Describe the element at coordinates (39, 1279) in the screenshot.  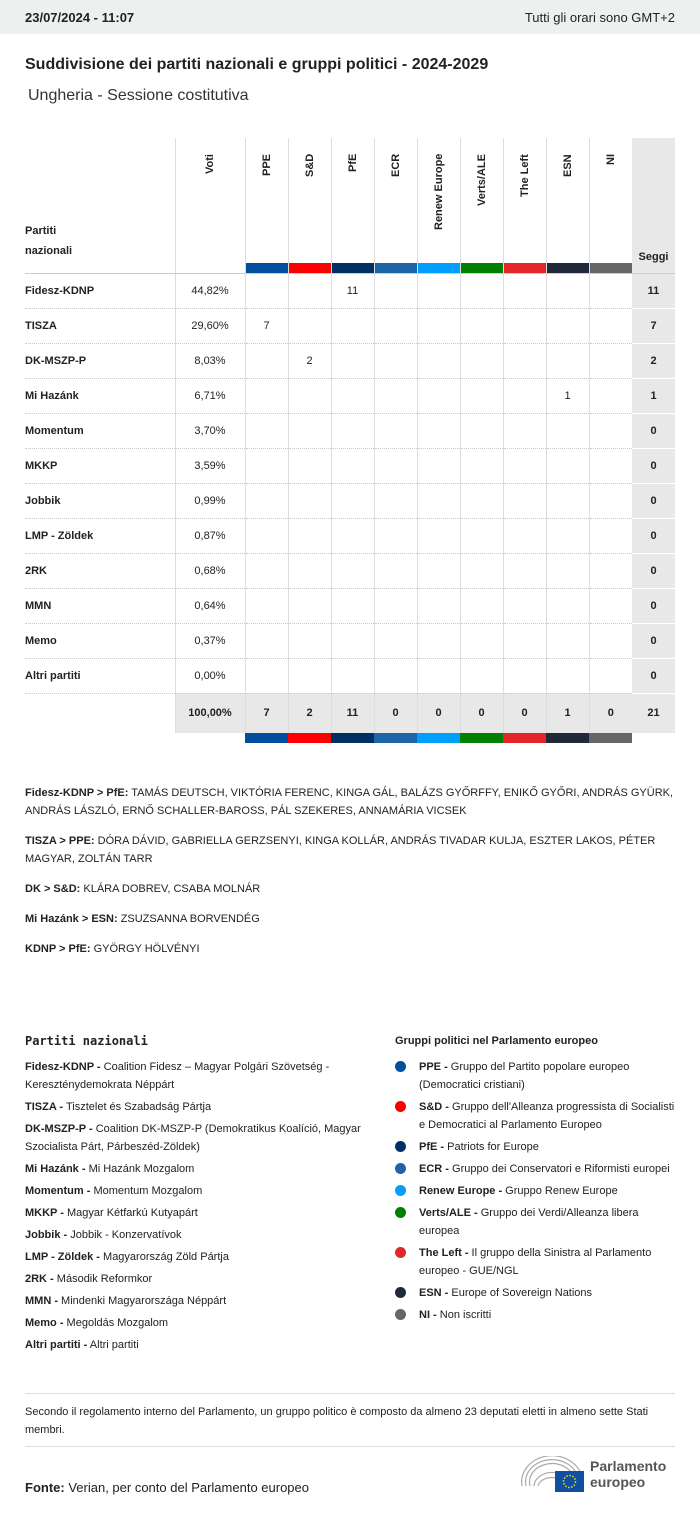
I see `party-abbr: 2RK -` at that location.